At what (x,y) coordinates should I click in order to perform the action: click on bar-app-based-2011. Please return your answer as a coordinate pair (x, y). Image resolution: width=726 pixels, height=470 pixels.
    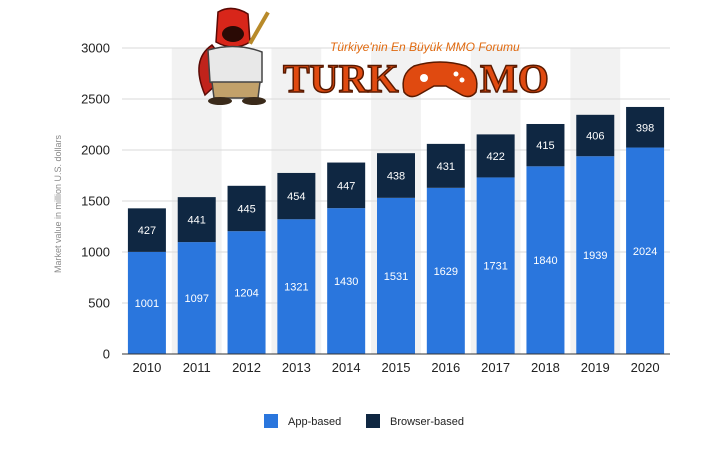
    Looking at the image, I should click on (196, 298).